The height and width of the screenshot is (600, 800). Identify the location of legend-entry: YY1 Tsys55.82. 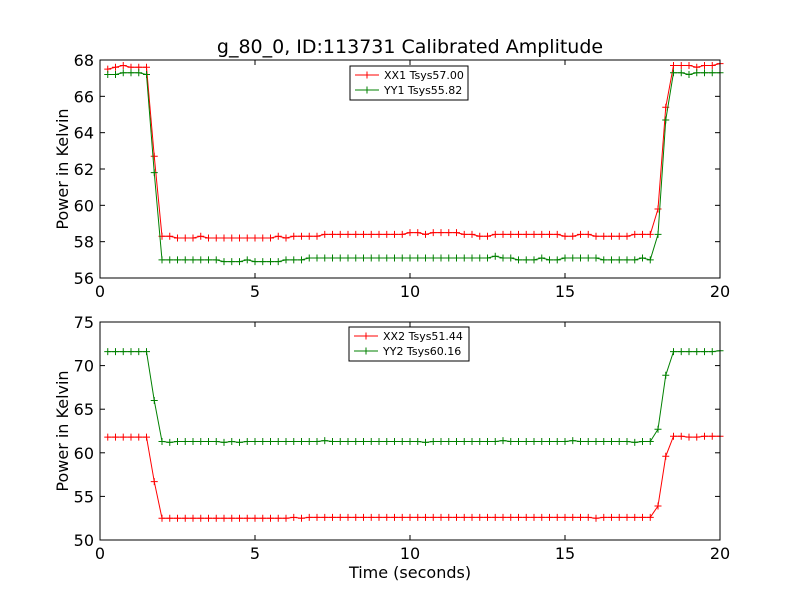
(408, 90).